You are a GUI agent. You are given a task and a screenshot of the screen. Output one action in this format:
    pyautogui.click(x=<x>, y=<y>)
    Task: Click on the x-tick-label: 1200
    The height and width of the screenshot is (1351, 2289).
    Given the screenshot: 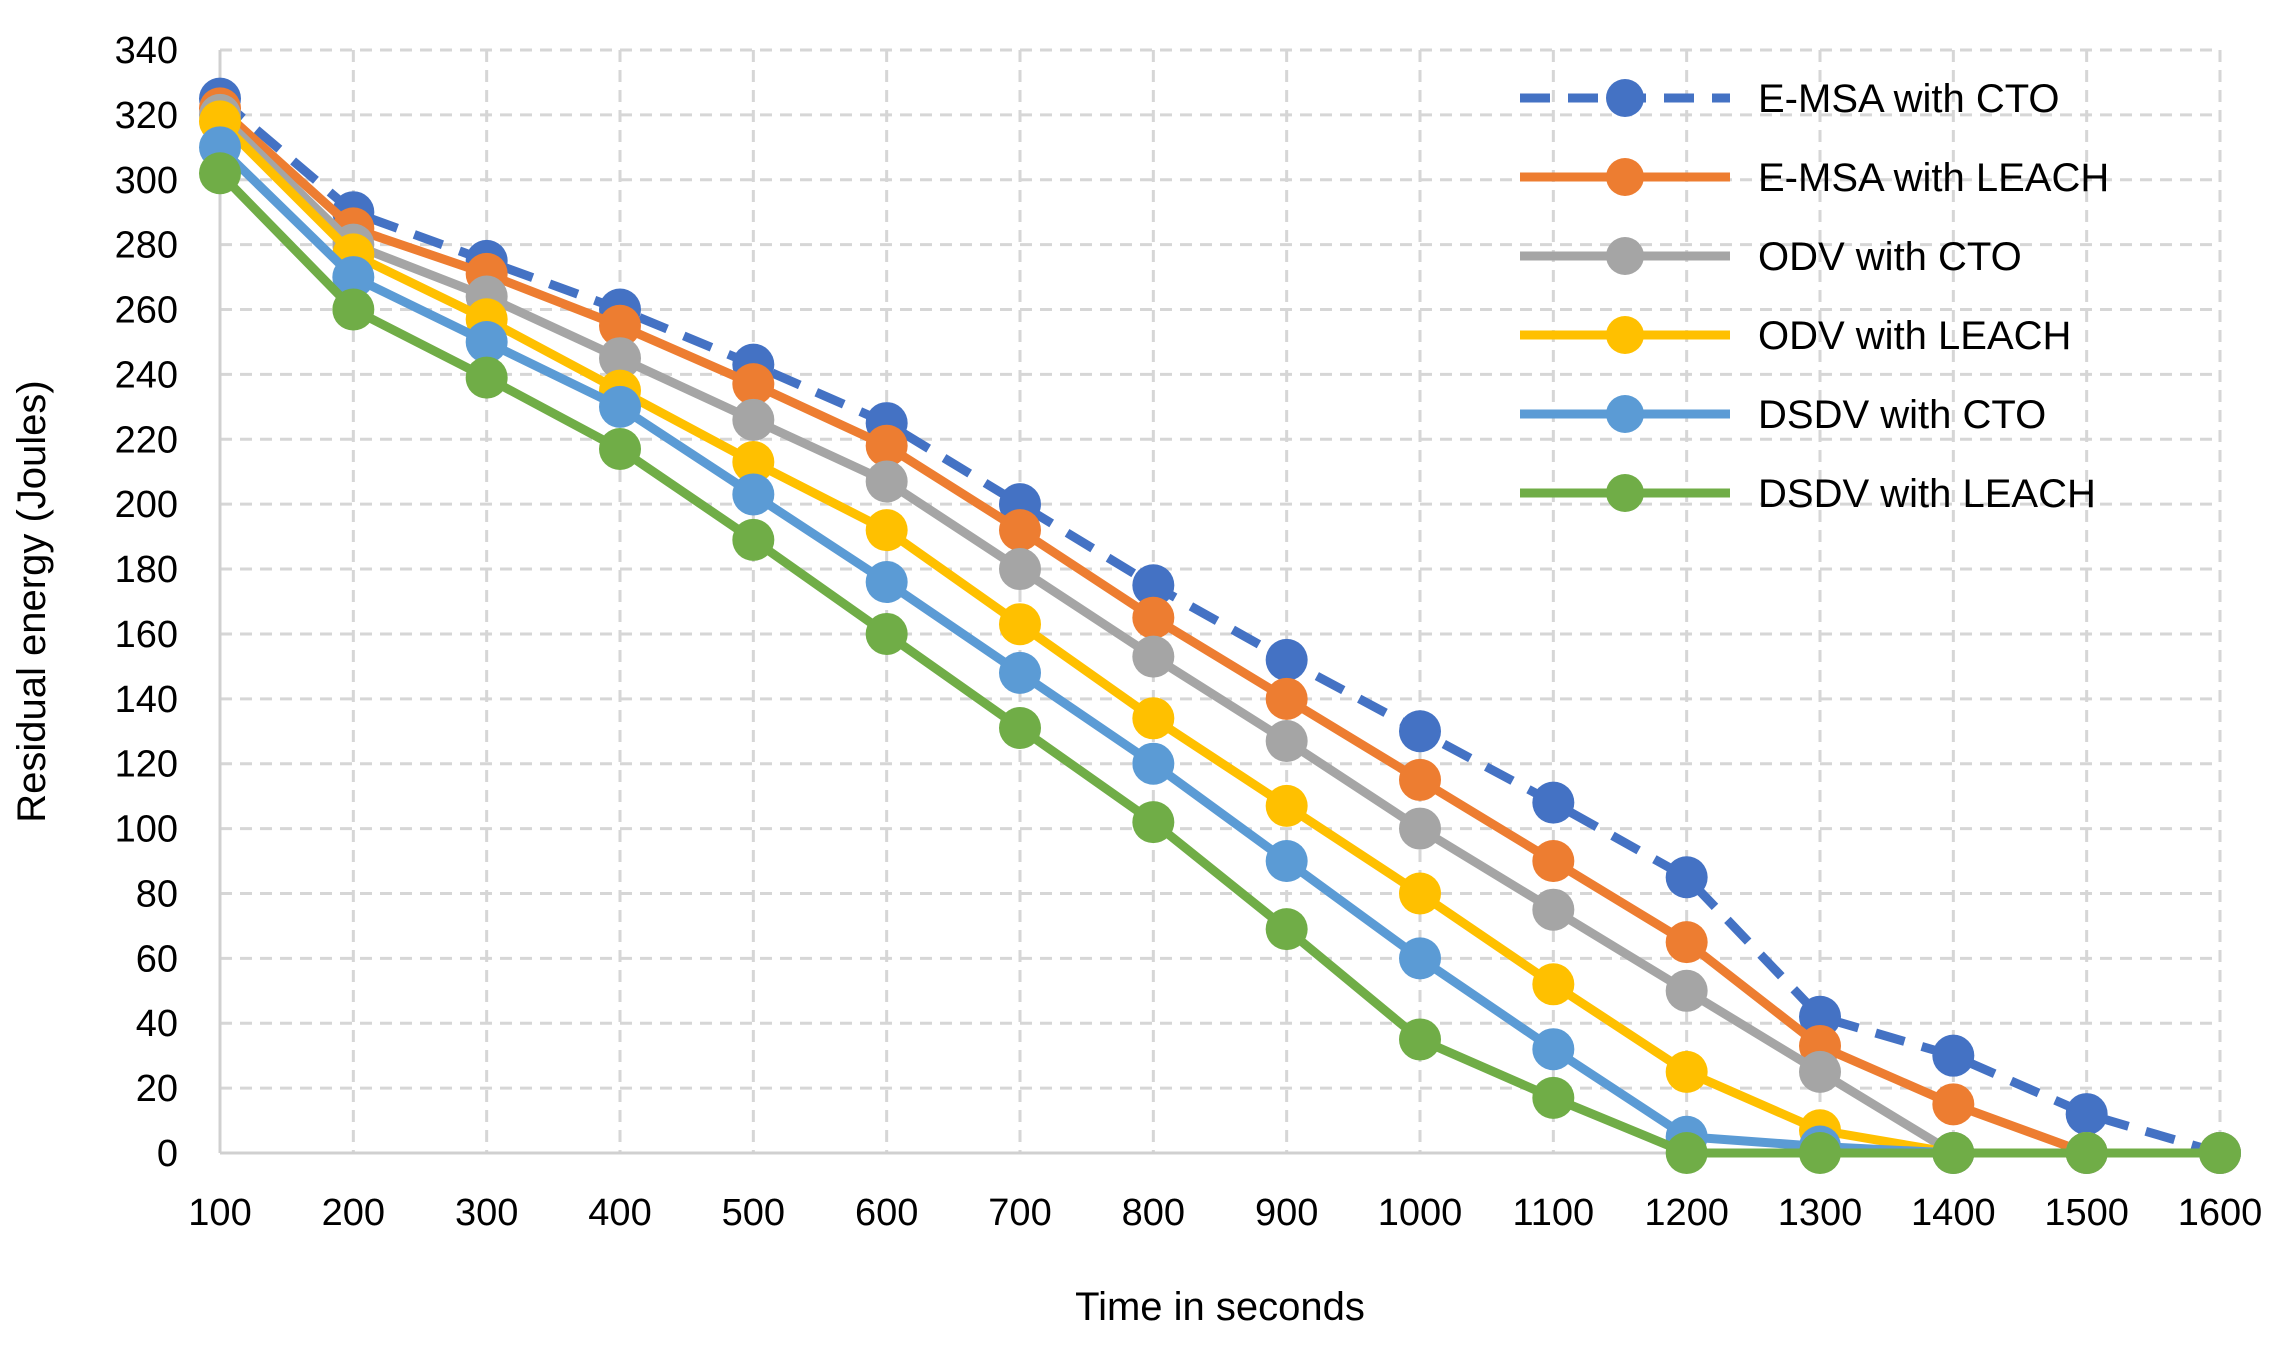 What is the action you would take?
    pyautogui.click(x=1686, y=1213)
    